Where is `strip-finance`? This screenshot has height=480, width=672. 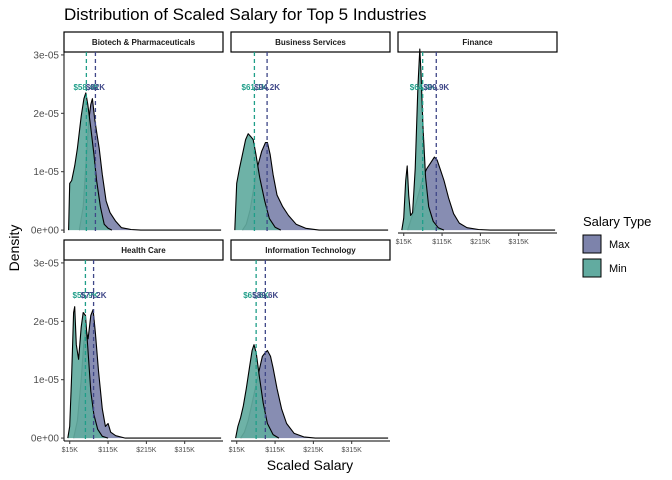
strip-finance is located at coordinates (477, 42).